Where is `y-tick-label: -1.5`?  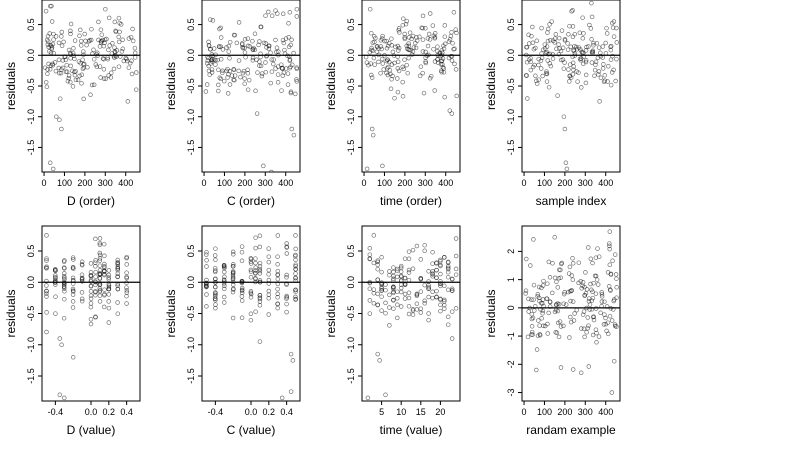 y-tick-label: -1.5 is located at coordinates (31, 148).